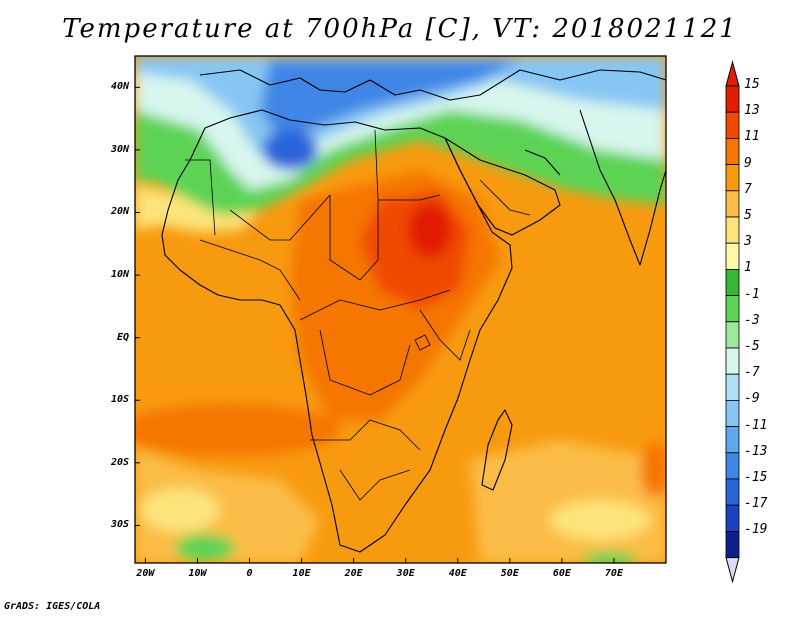  I want to click on border-libya-egypt, so click(407, 165).